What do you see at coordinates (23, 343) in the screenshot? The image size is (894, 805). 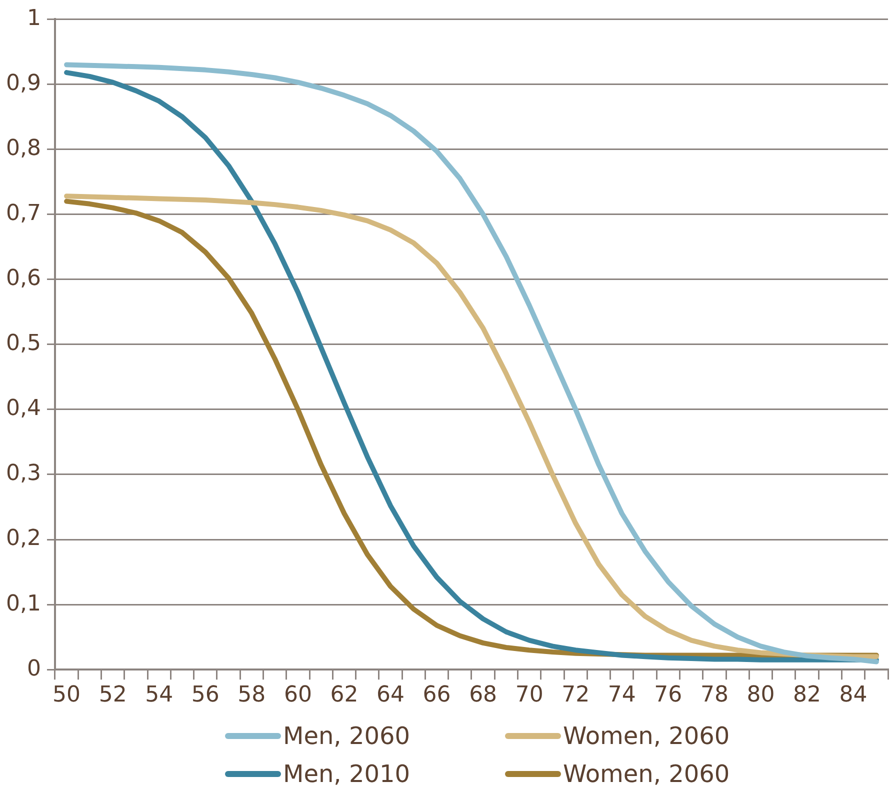 I see `y-tick-label: 0,5` at bounding box center [23, 343].